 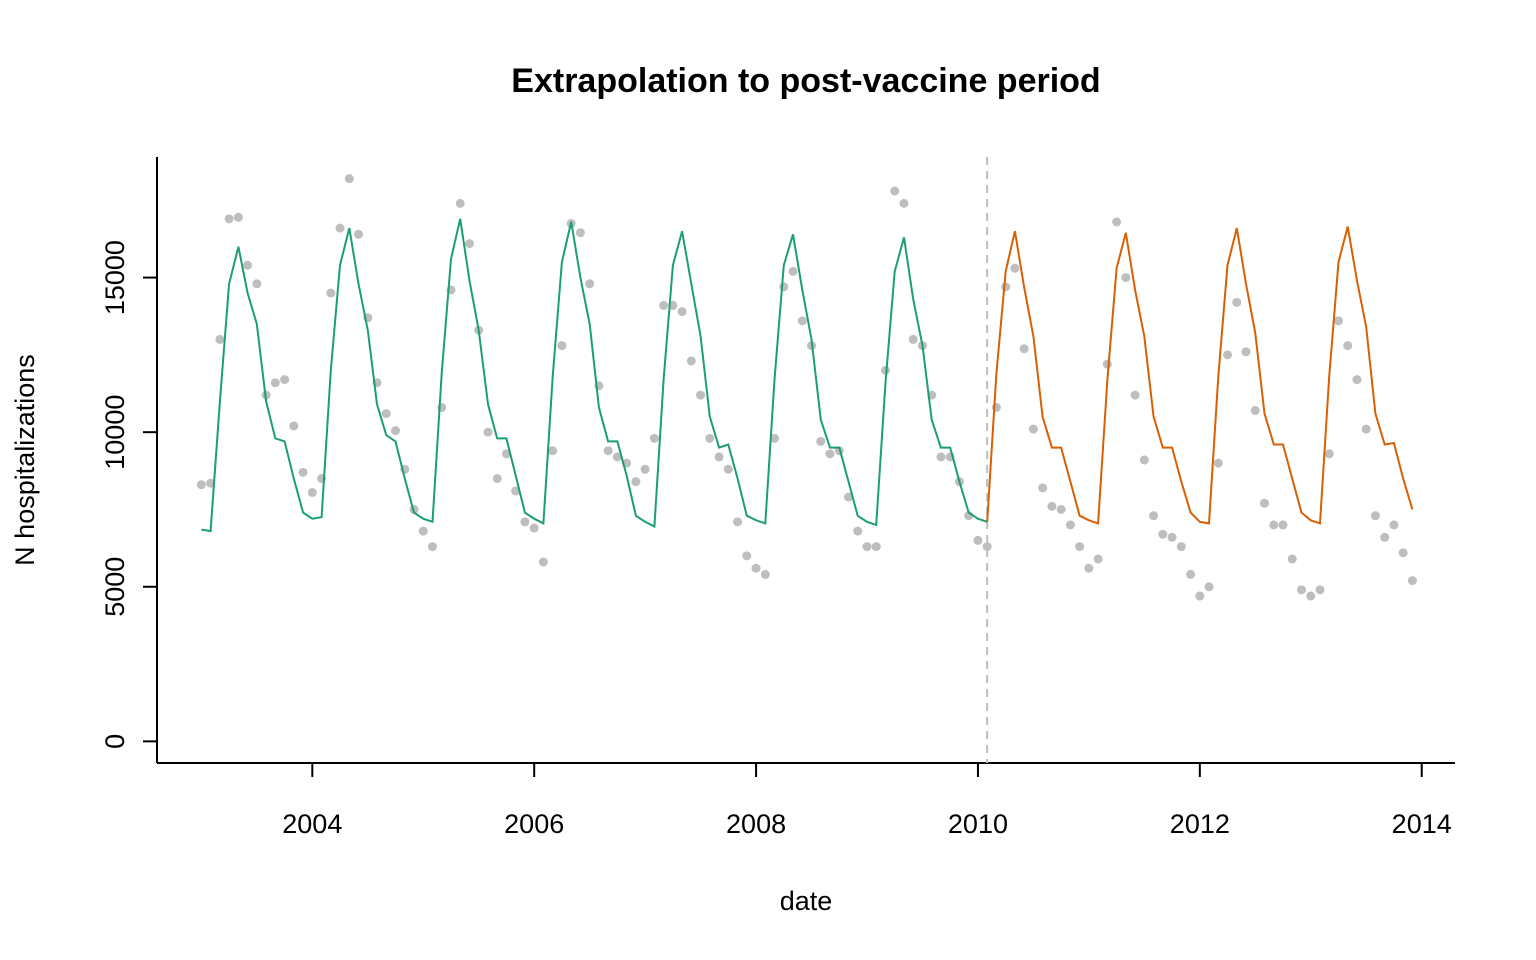 What do you see at coordinates (115, 587) in the screenshot?
I see `y-tick-label: 5000` at bounding box center [115, 587].